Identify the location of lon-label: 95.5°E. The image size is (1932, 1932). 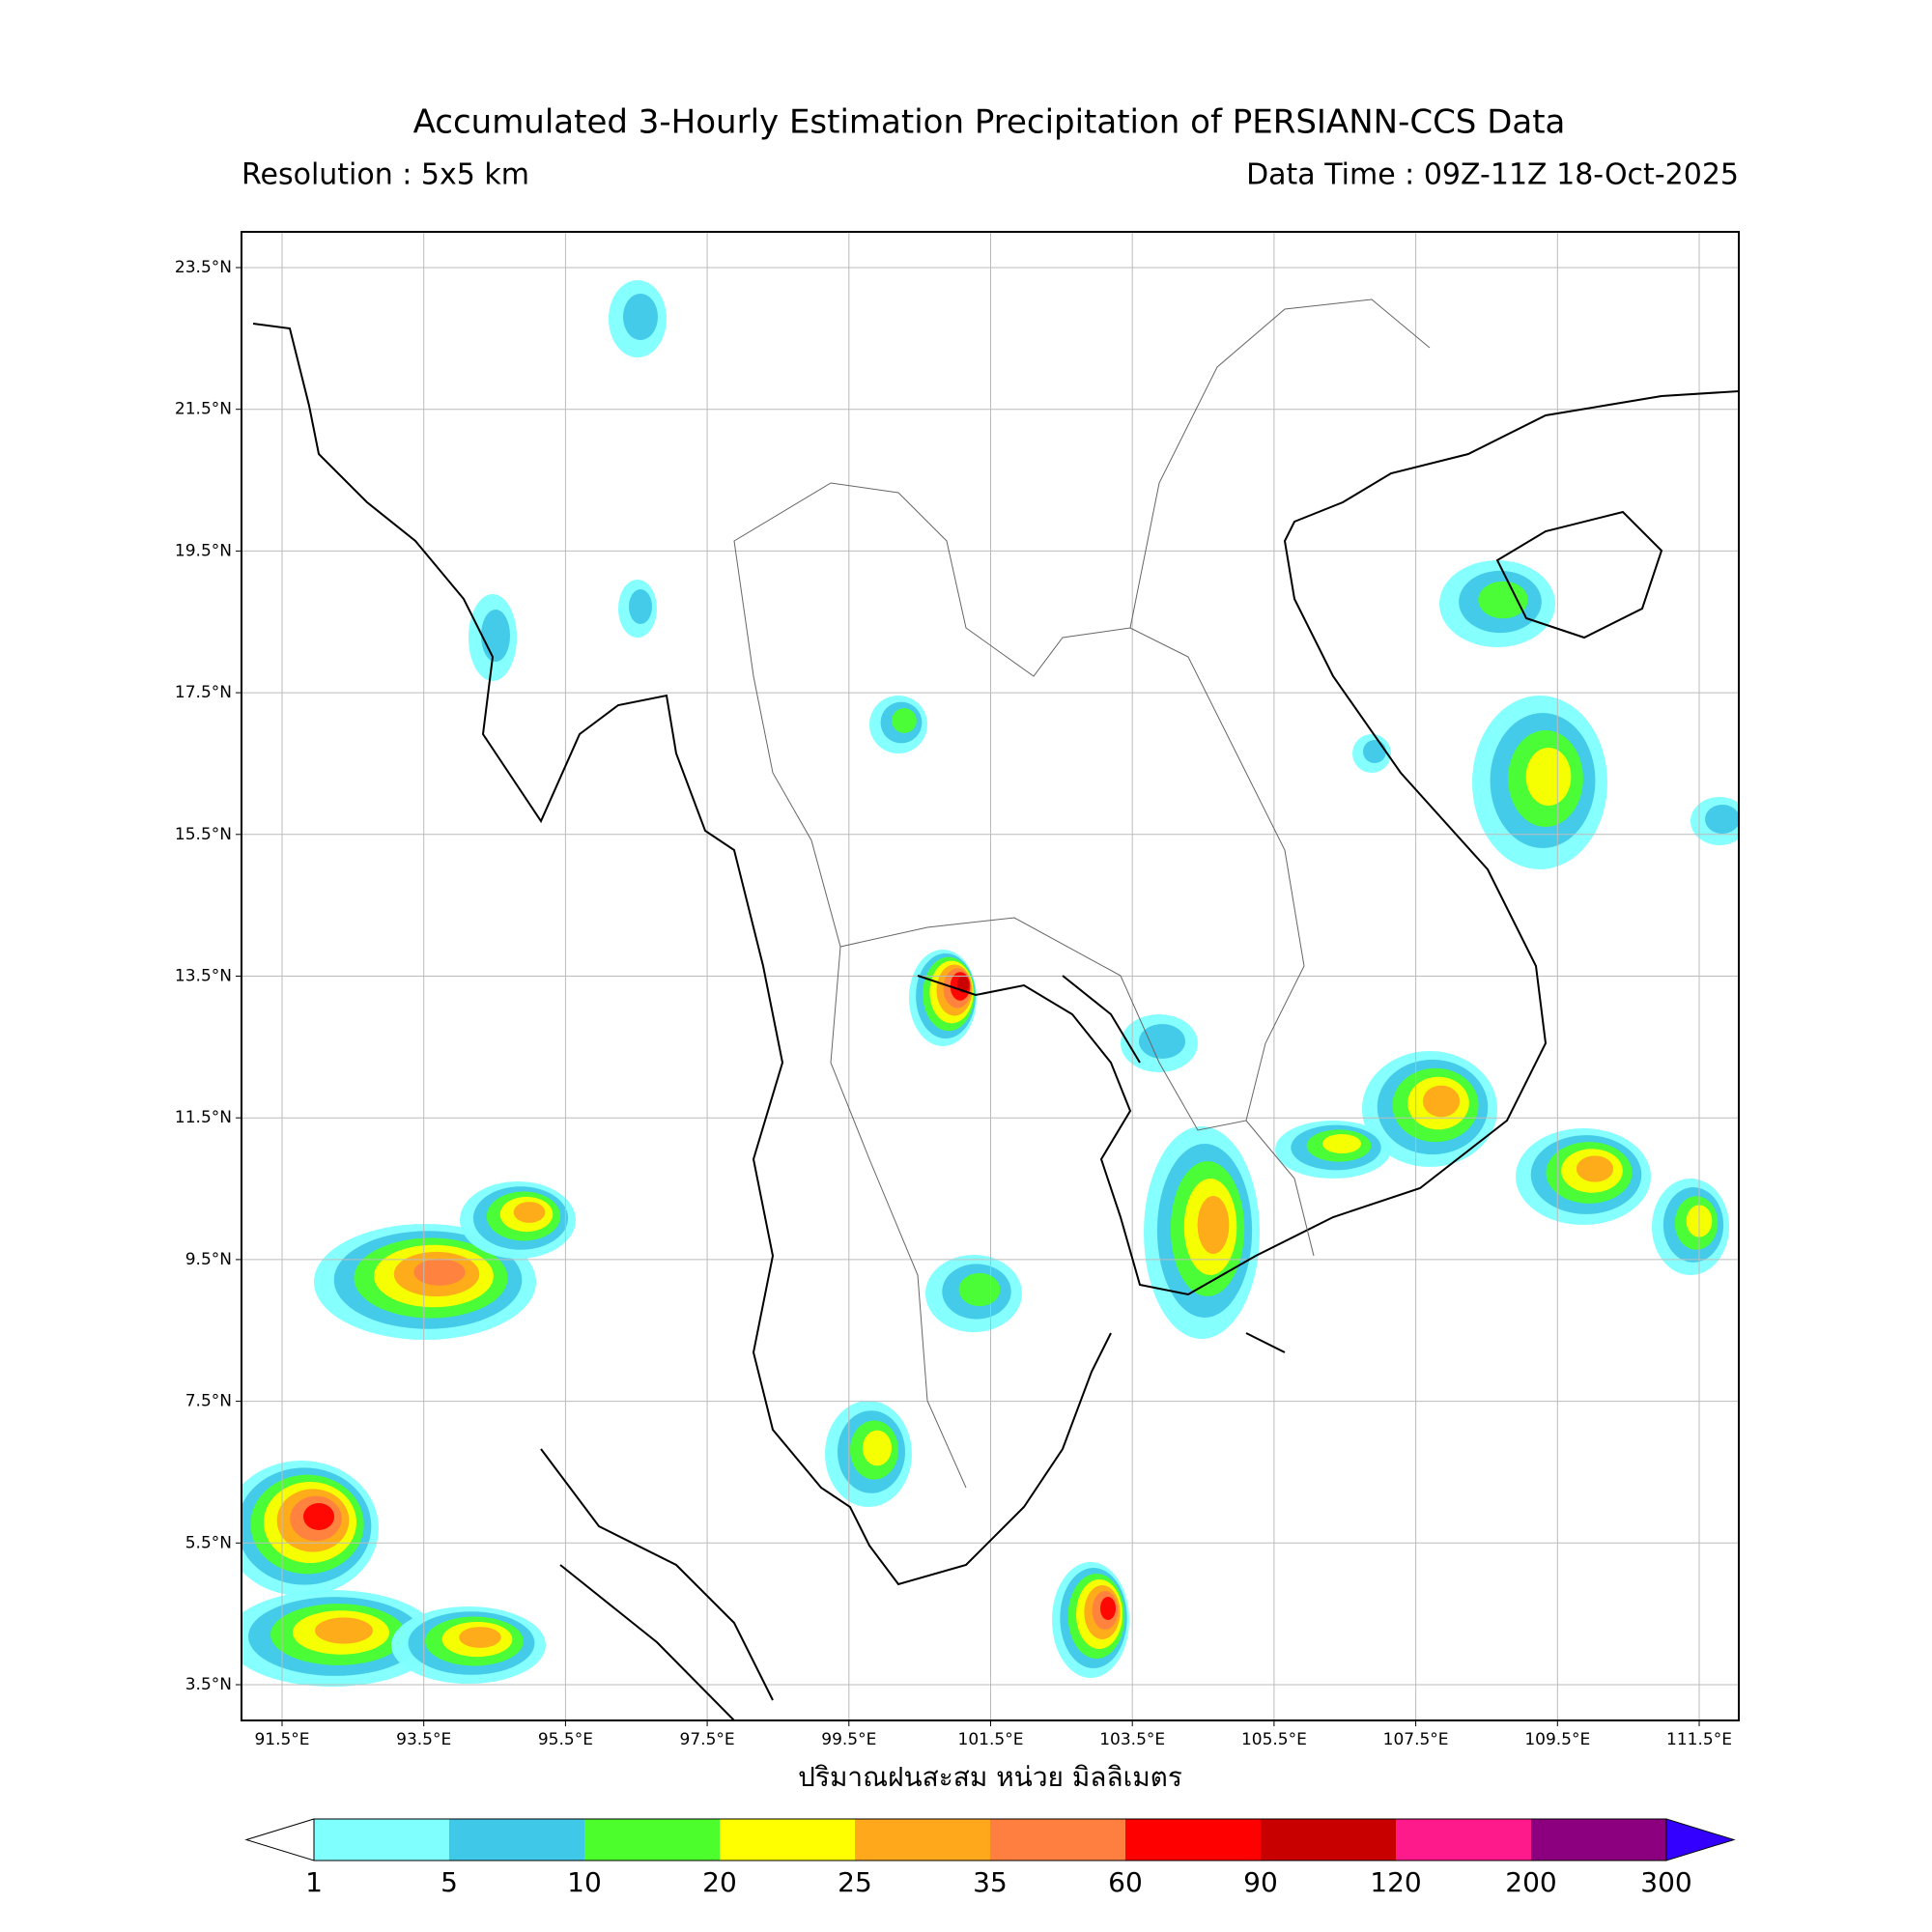
(565, 1739).